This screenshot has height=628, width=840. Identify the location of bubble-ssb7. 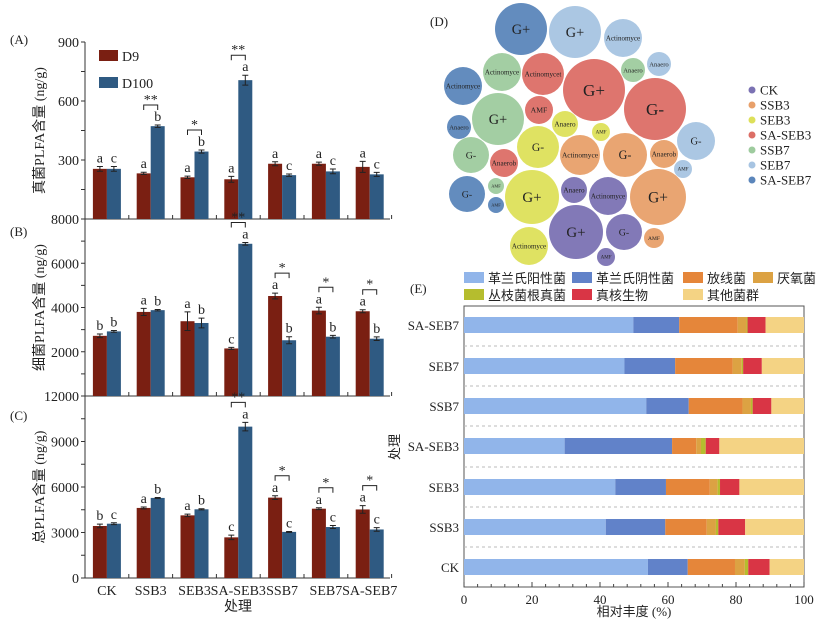
(471, 155).